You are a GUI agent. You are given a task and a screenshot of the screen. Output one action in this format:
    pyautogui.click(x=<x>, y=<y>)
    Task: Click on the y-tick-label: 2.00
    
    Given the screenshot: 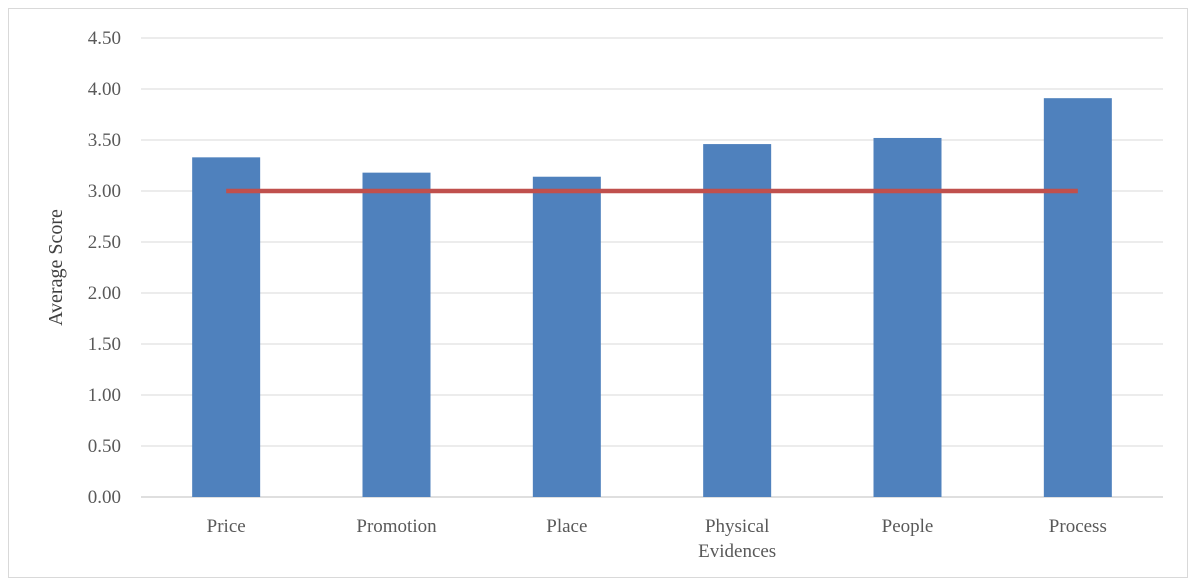 What is the action you would take?
    pyautogui.click(x=104, y=293)
    